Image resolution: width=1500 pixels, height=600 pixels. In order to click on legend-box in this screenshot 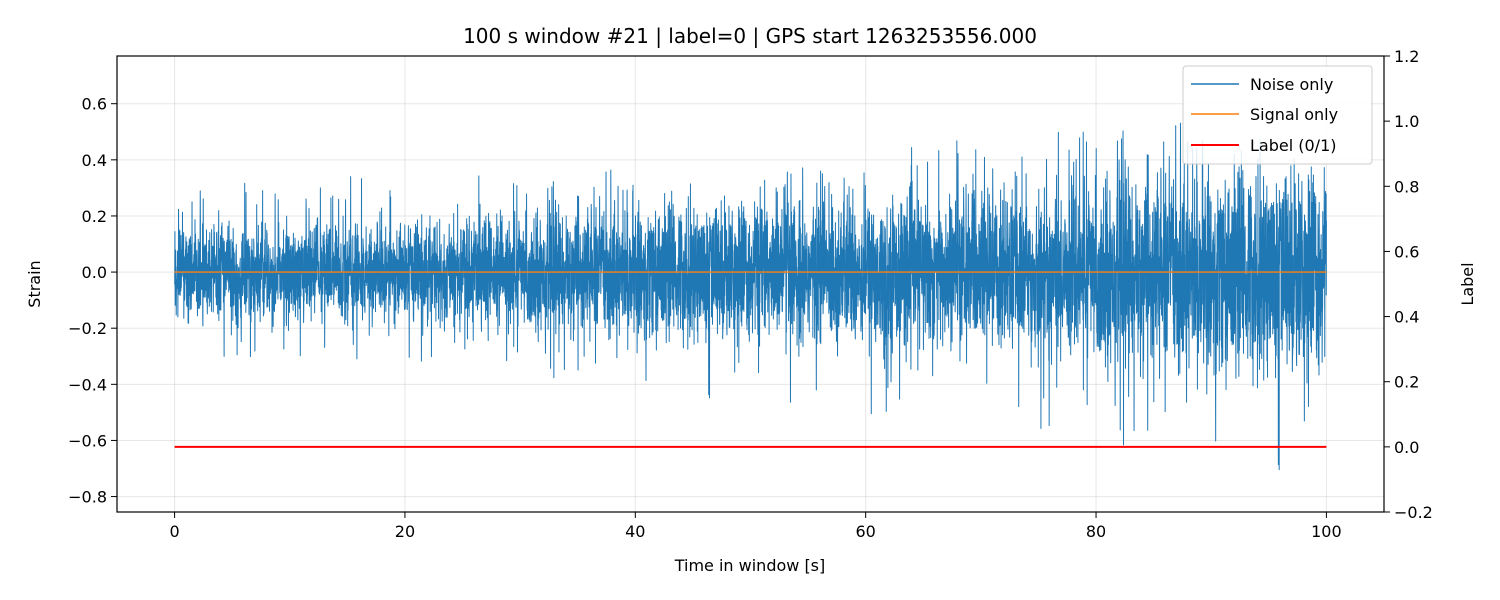, I will do `click(1277, 115)`.